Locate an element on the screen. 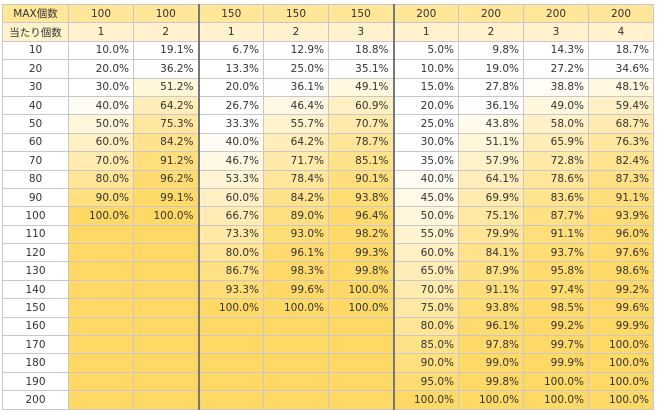  cell: 84.2% is located at coordinates (296, 197).